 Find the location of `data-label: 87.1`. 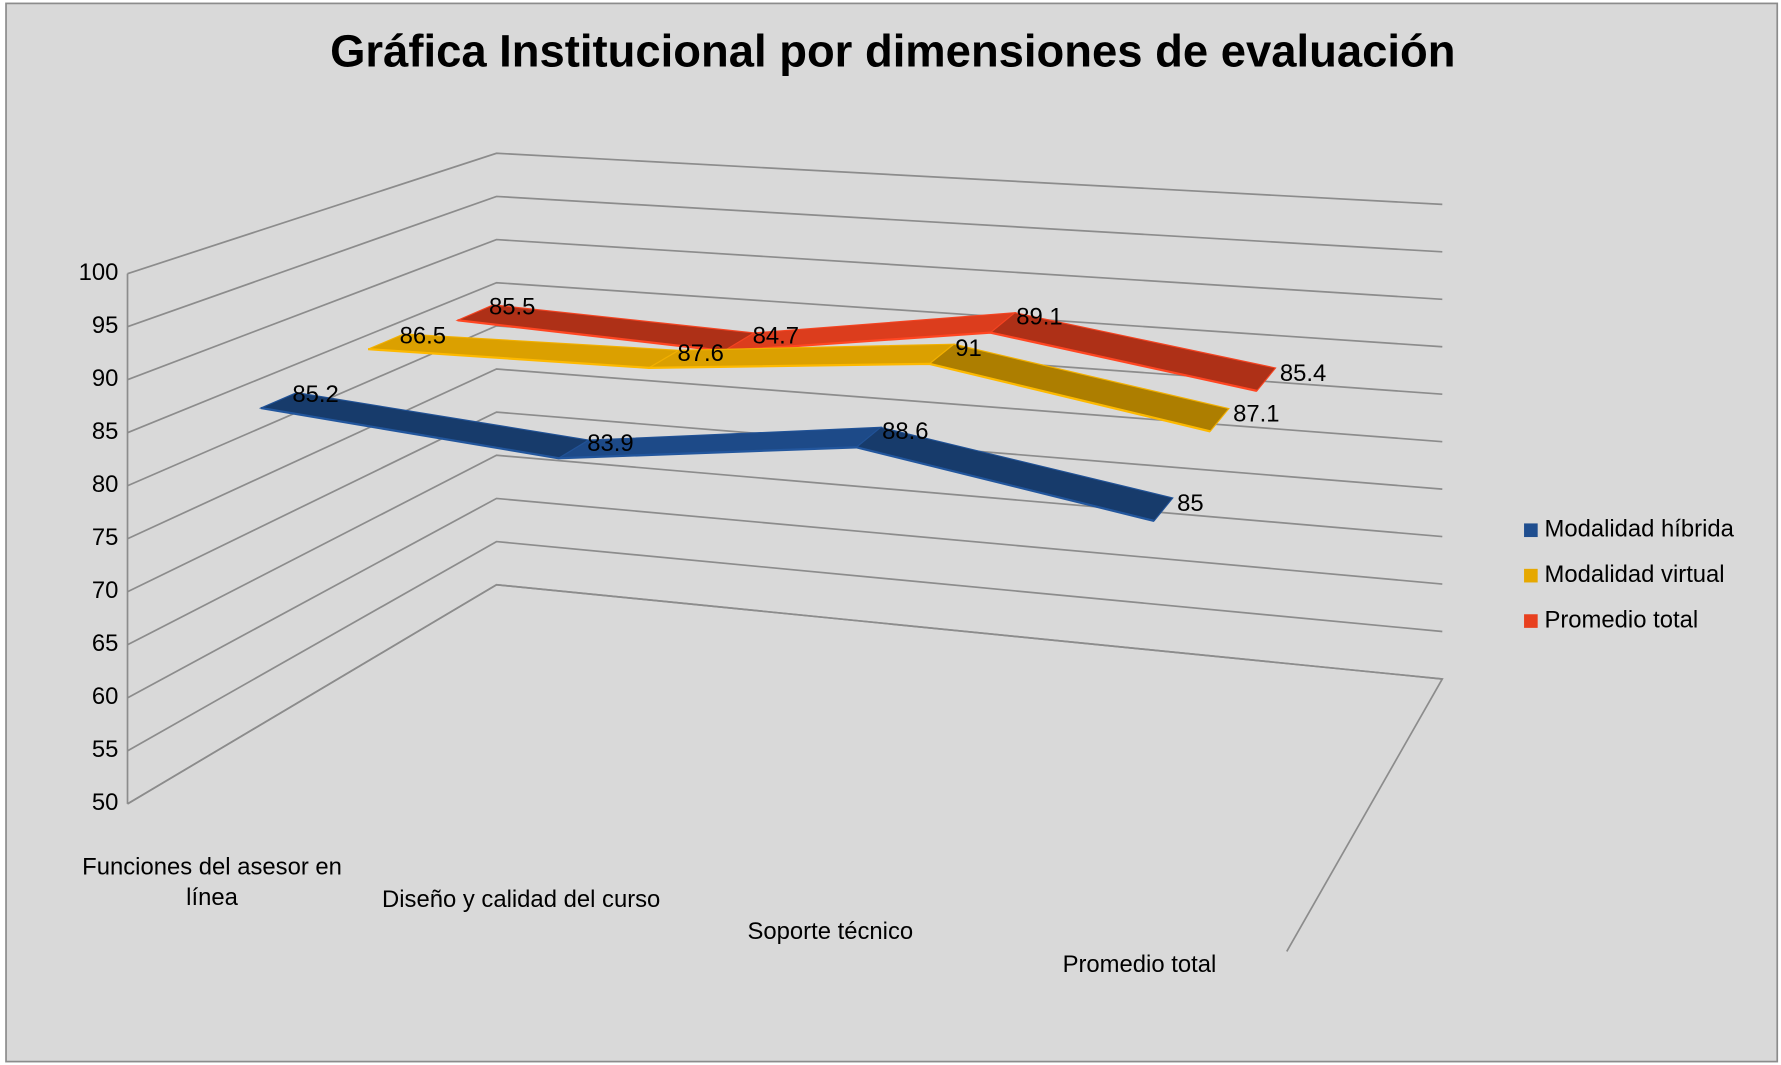

data-label: 87.1 is located at coordinates (1256, 414).